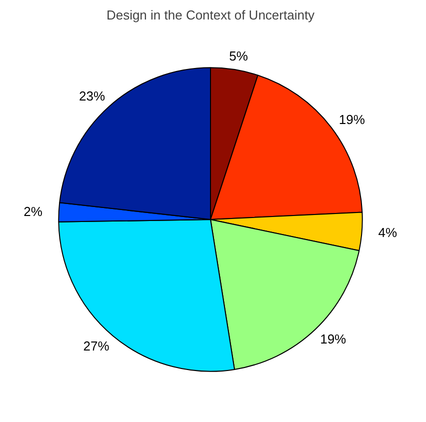  Describe the element at coordinates (238, 56) in the screenshot. I see `data-label: 5%` at that location.